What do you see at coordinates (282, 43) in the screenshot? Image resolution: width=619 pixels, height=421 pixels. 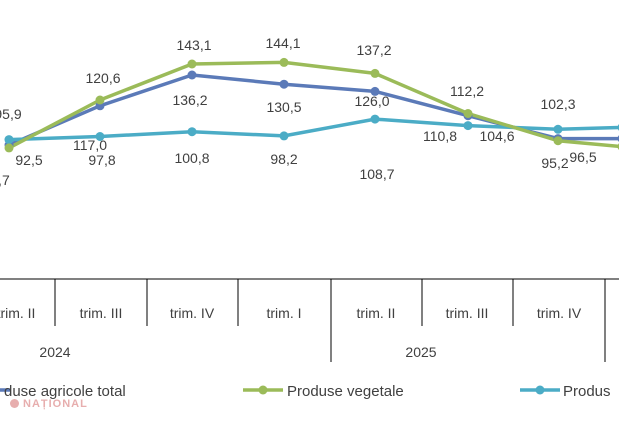 I see `data-label-vegetale: 144,1` at bounding box center [282, 43].